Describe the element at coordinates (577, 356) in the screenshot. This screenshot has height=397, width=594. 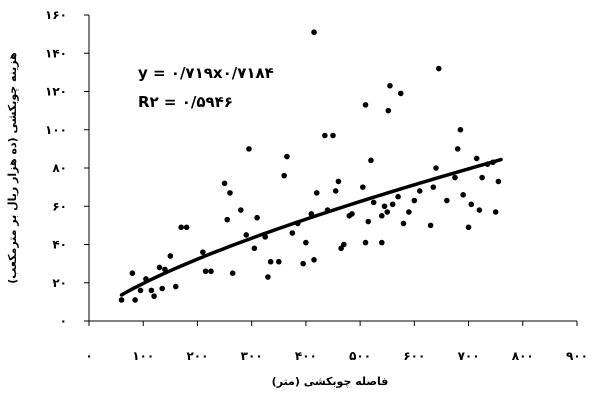
I see `x-tick-label: ۹۰۰` at that location.